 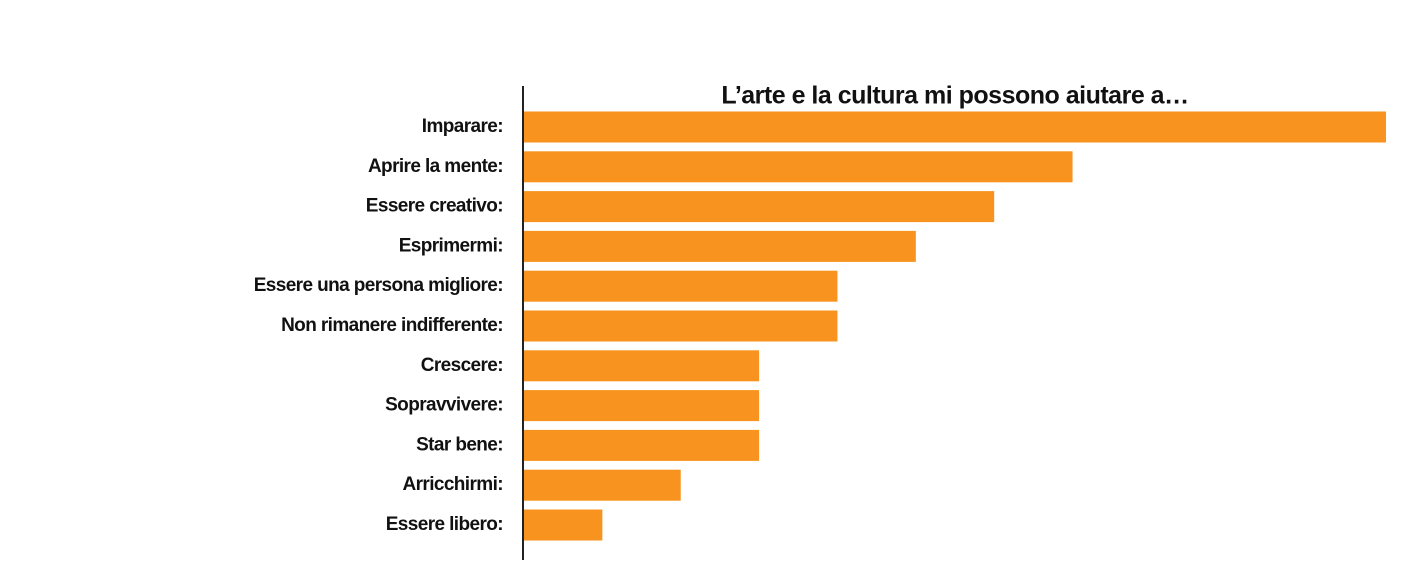 I want to click on category-label: Esprimermi:, so click(x=451, y=245).